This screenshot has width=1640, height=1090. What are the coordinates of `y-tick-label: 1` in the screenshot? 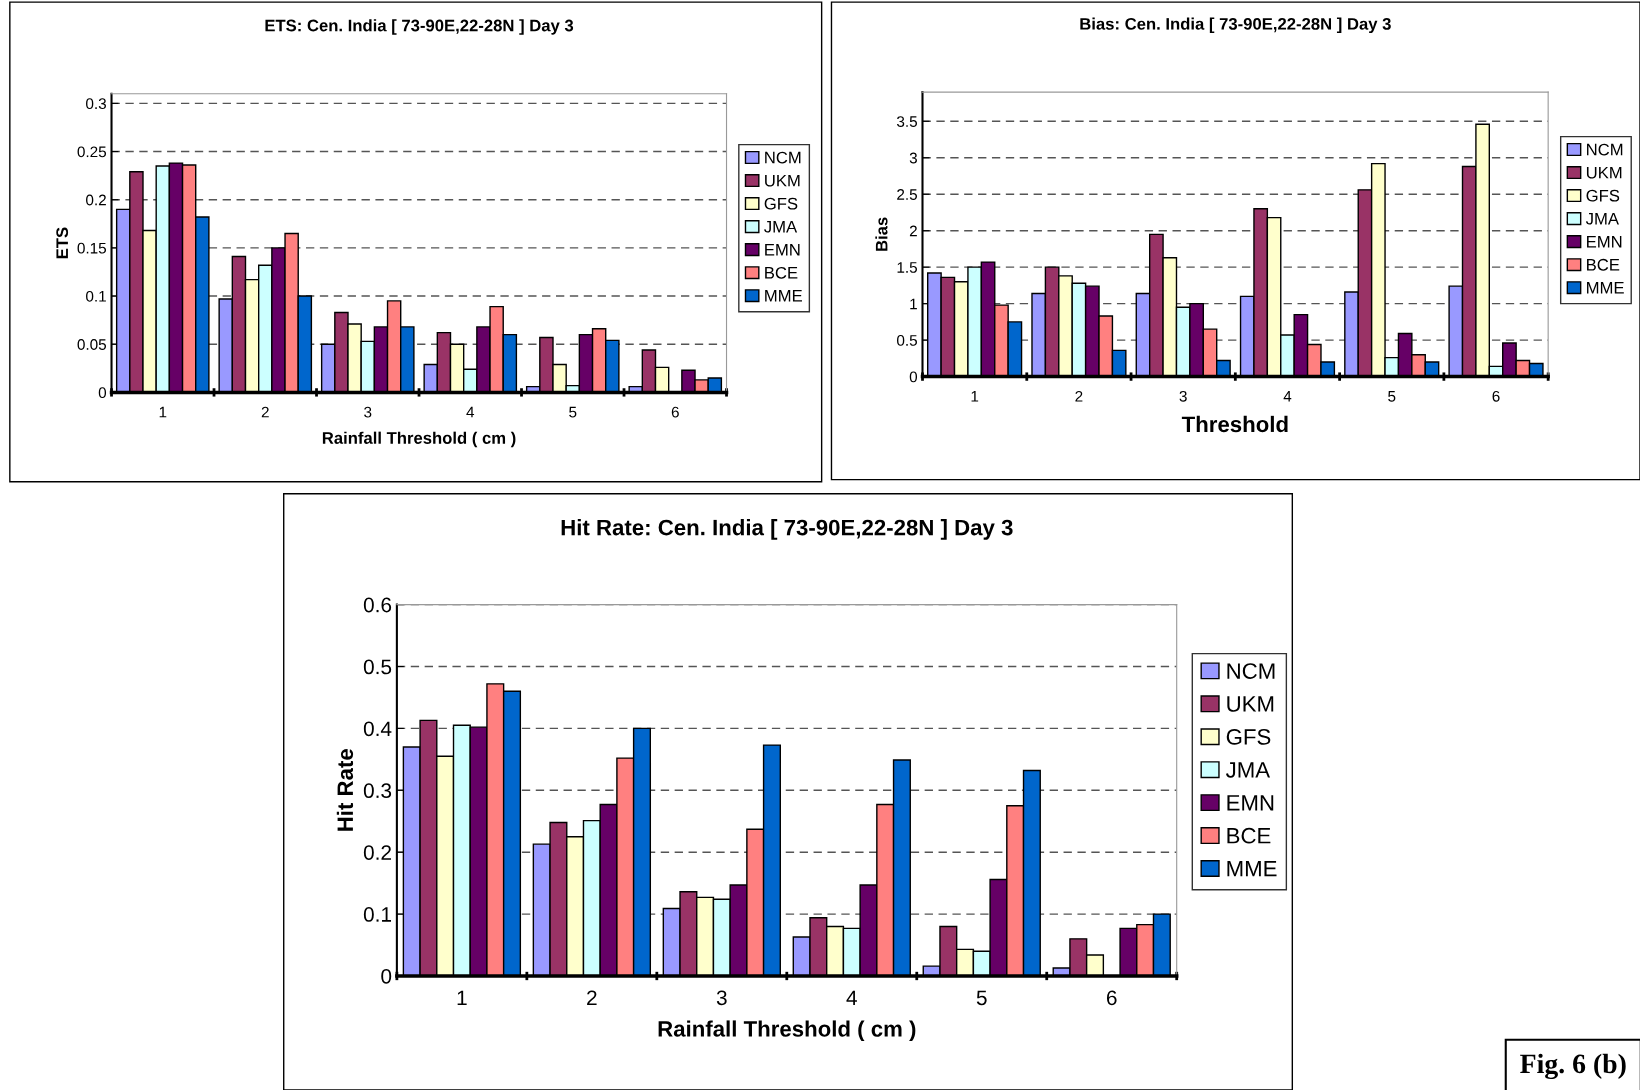 It's located at (913, 304).